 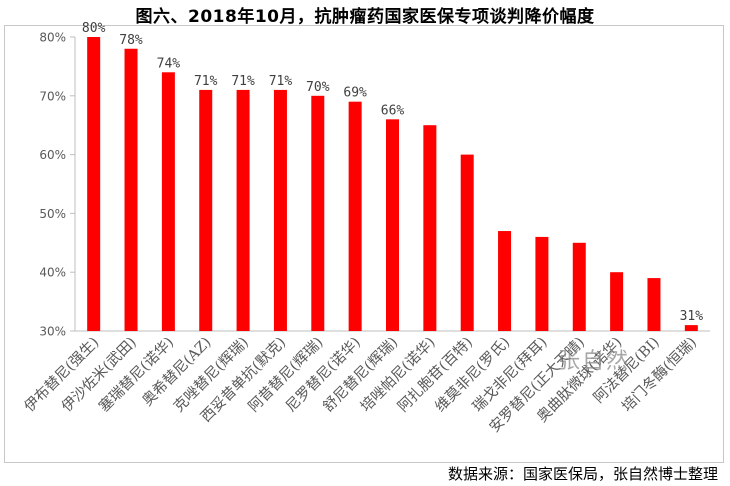 What do you see at coordinates (582, 474) in the screenshot?
I see `source-note: 数据来源：国家医保局，张自然博士整理` at bounding box center [582, 474].